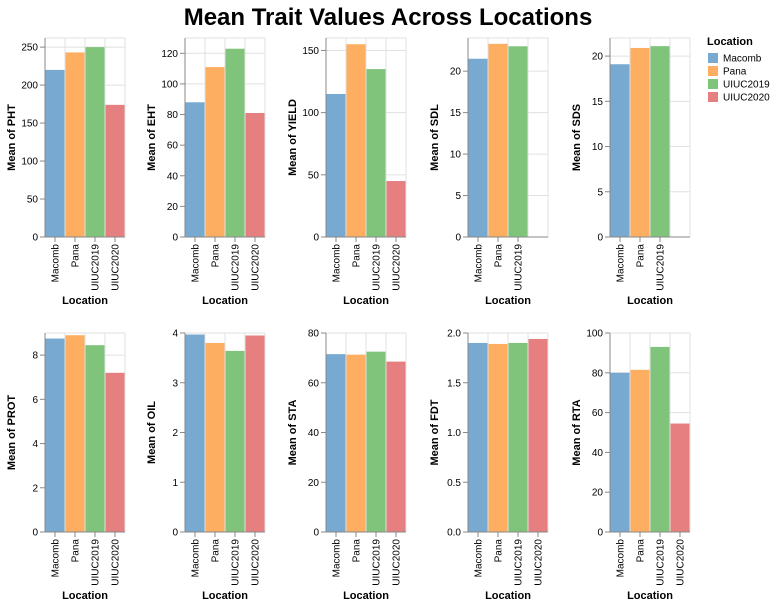 The height and width of the screenshot is (607, 776). Describe the element at coordinates (746, 98) in the screenshot. I see `legend-label: UIUC2020` at that location.